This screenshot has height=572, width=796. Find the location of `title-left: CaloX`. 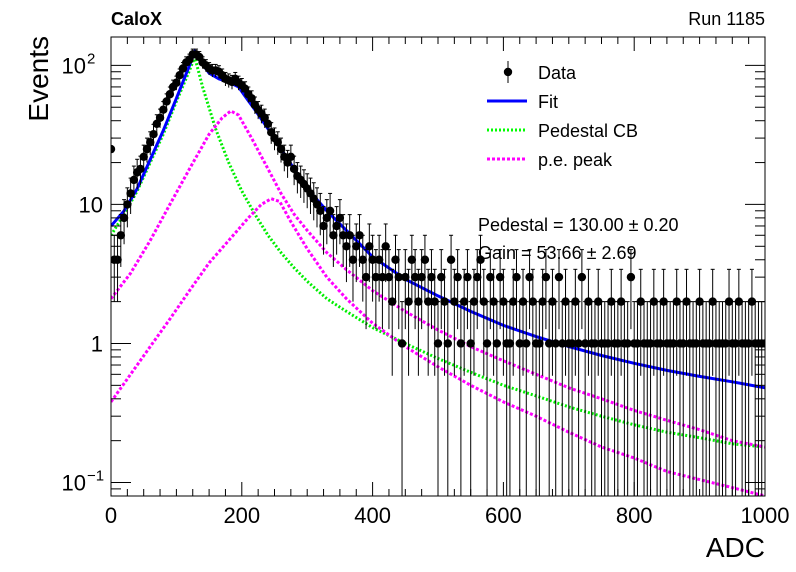

title-left: CaloX is located at coordinates (136, 19).